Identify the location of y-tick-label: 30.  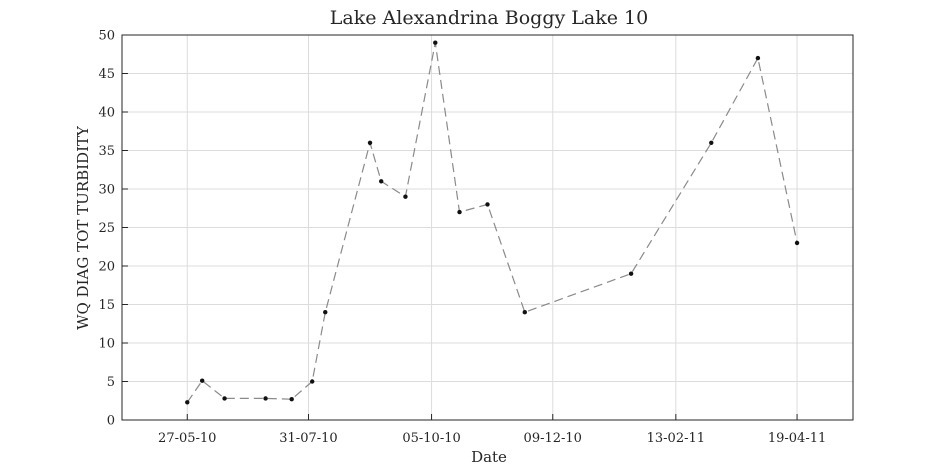
(106, 190).